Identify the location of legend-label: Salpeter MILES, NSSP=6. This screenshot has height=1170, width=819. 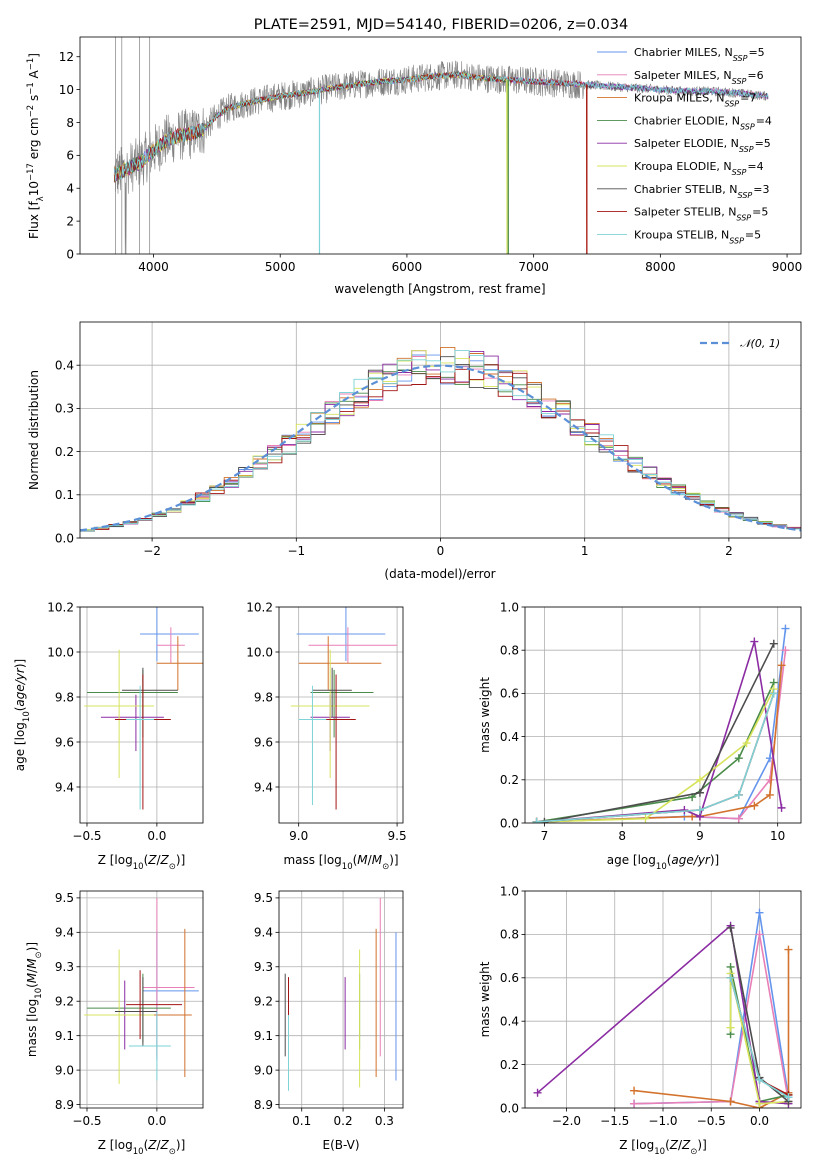
(699, 77).